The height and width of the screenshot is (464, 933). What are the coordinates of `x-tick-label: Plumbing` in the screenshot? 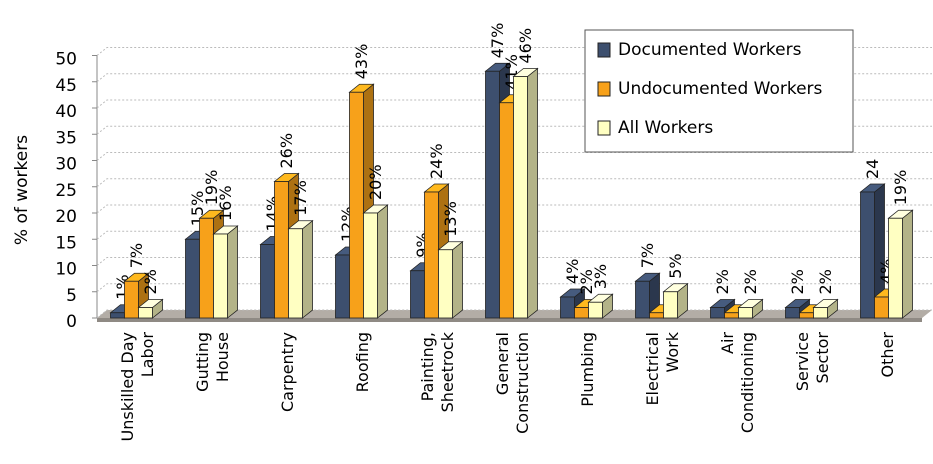 It's located at (587, 369).